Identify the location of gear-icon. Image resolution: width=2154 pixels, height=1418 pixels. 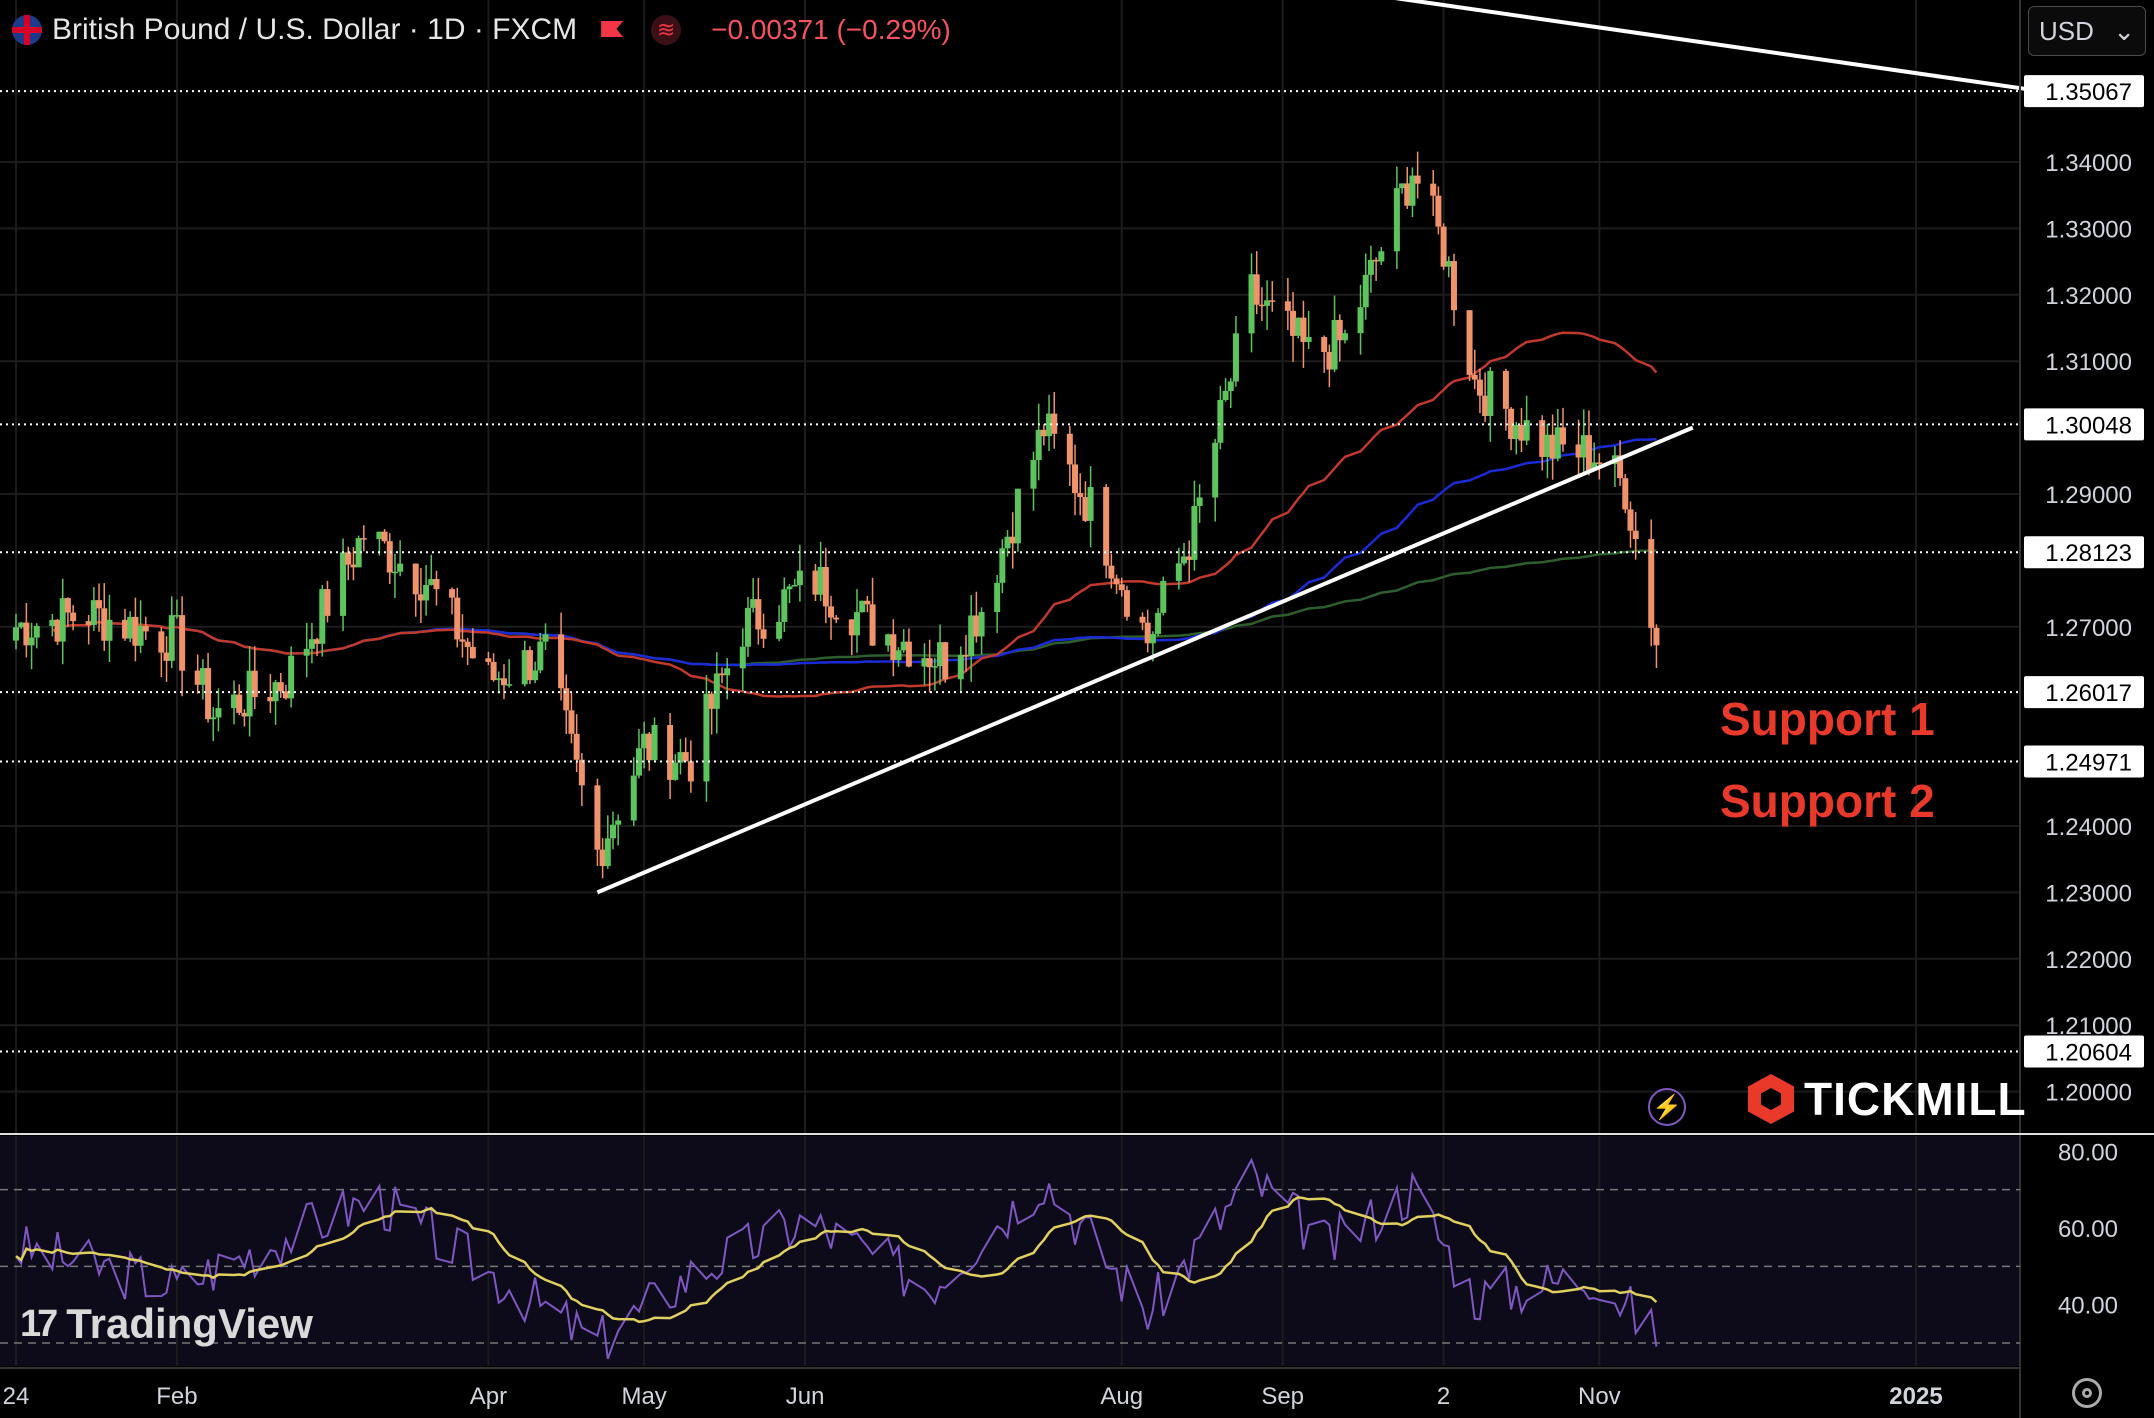
(2087, 1393).